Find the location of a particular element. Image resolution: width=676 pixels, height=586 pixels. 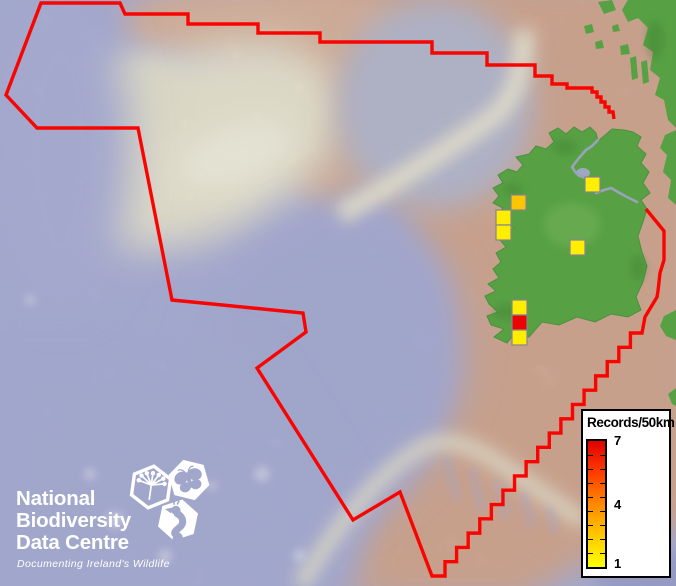

legend-title: Records/50km is located at coordinates (631, 422).